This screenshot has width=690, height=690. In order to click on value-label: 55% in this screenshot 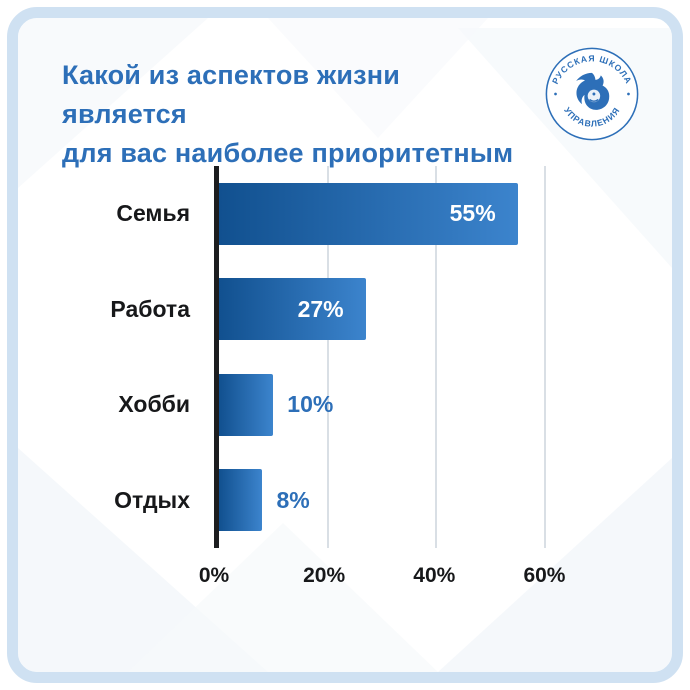, I will do `click(472, 213)`.